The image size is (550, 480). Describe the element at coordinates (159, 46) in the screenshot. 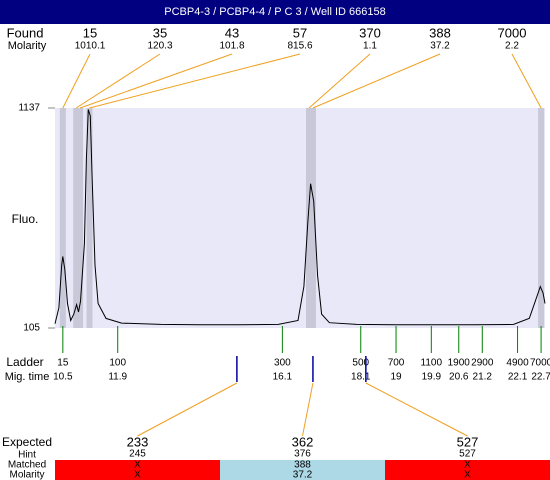

I see `found-molarity: 120.3` at that location.